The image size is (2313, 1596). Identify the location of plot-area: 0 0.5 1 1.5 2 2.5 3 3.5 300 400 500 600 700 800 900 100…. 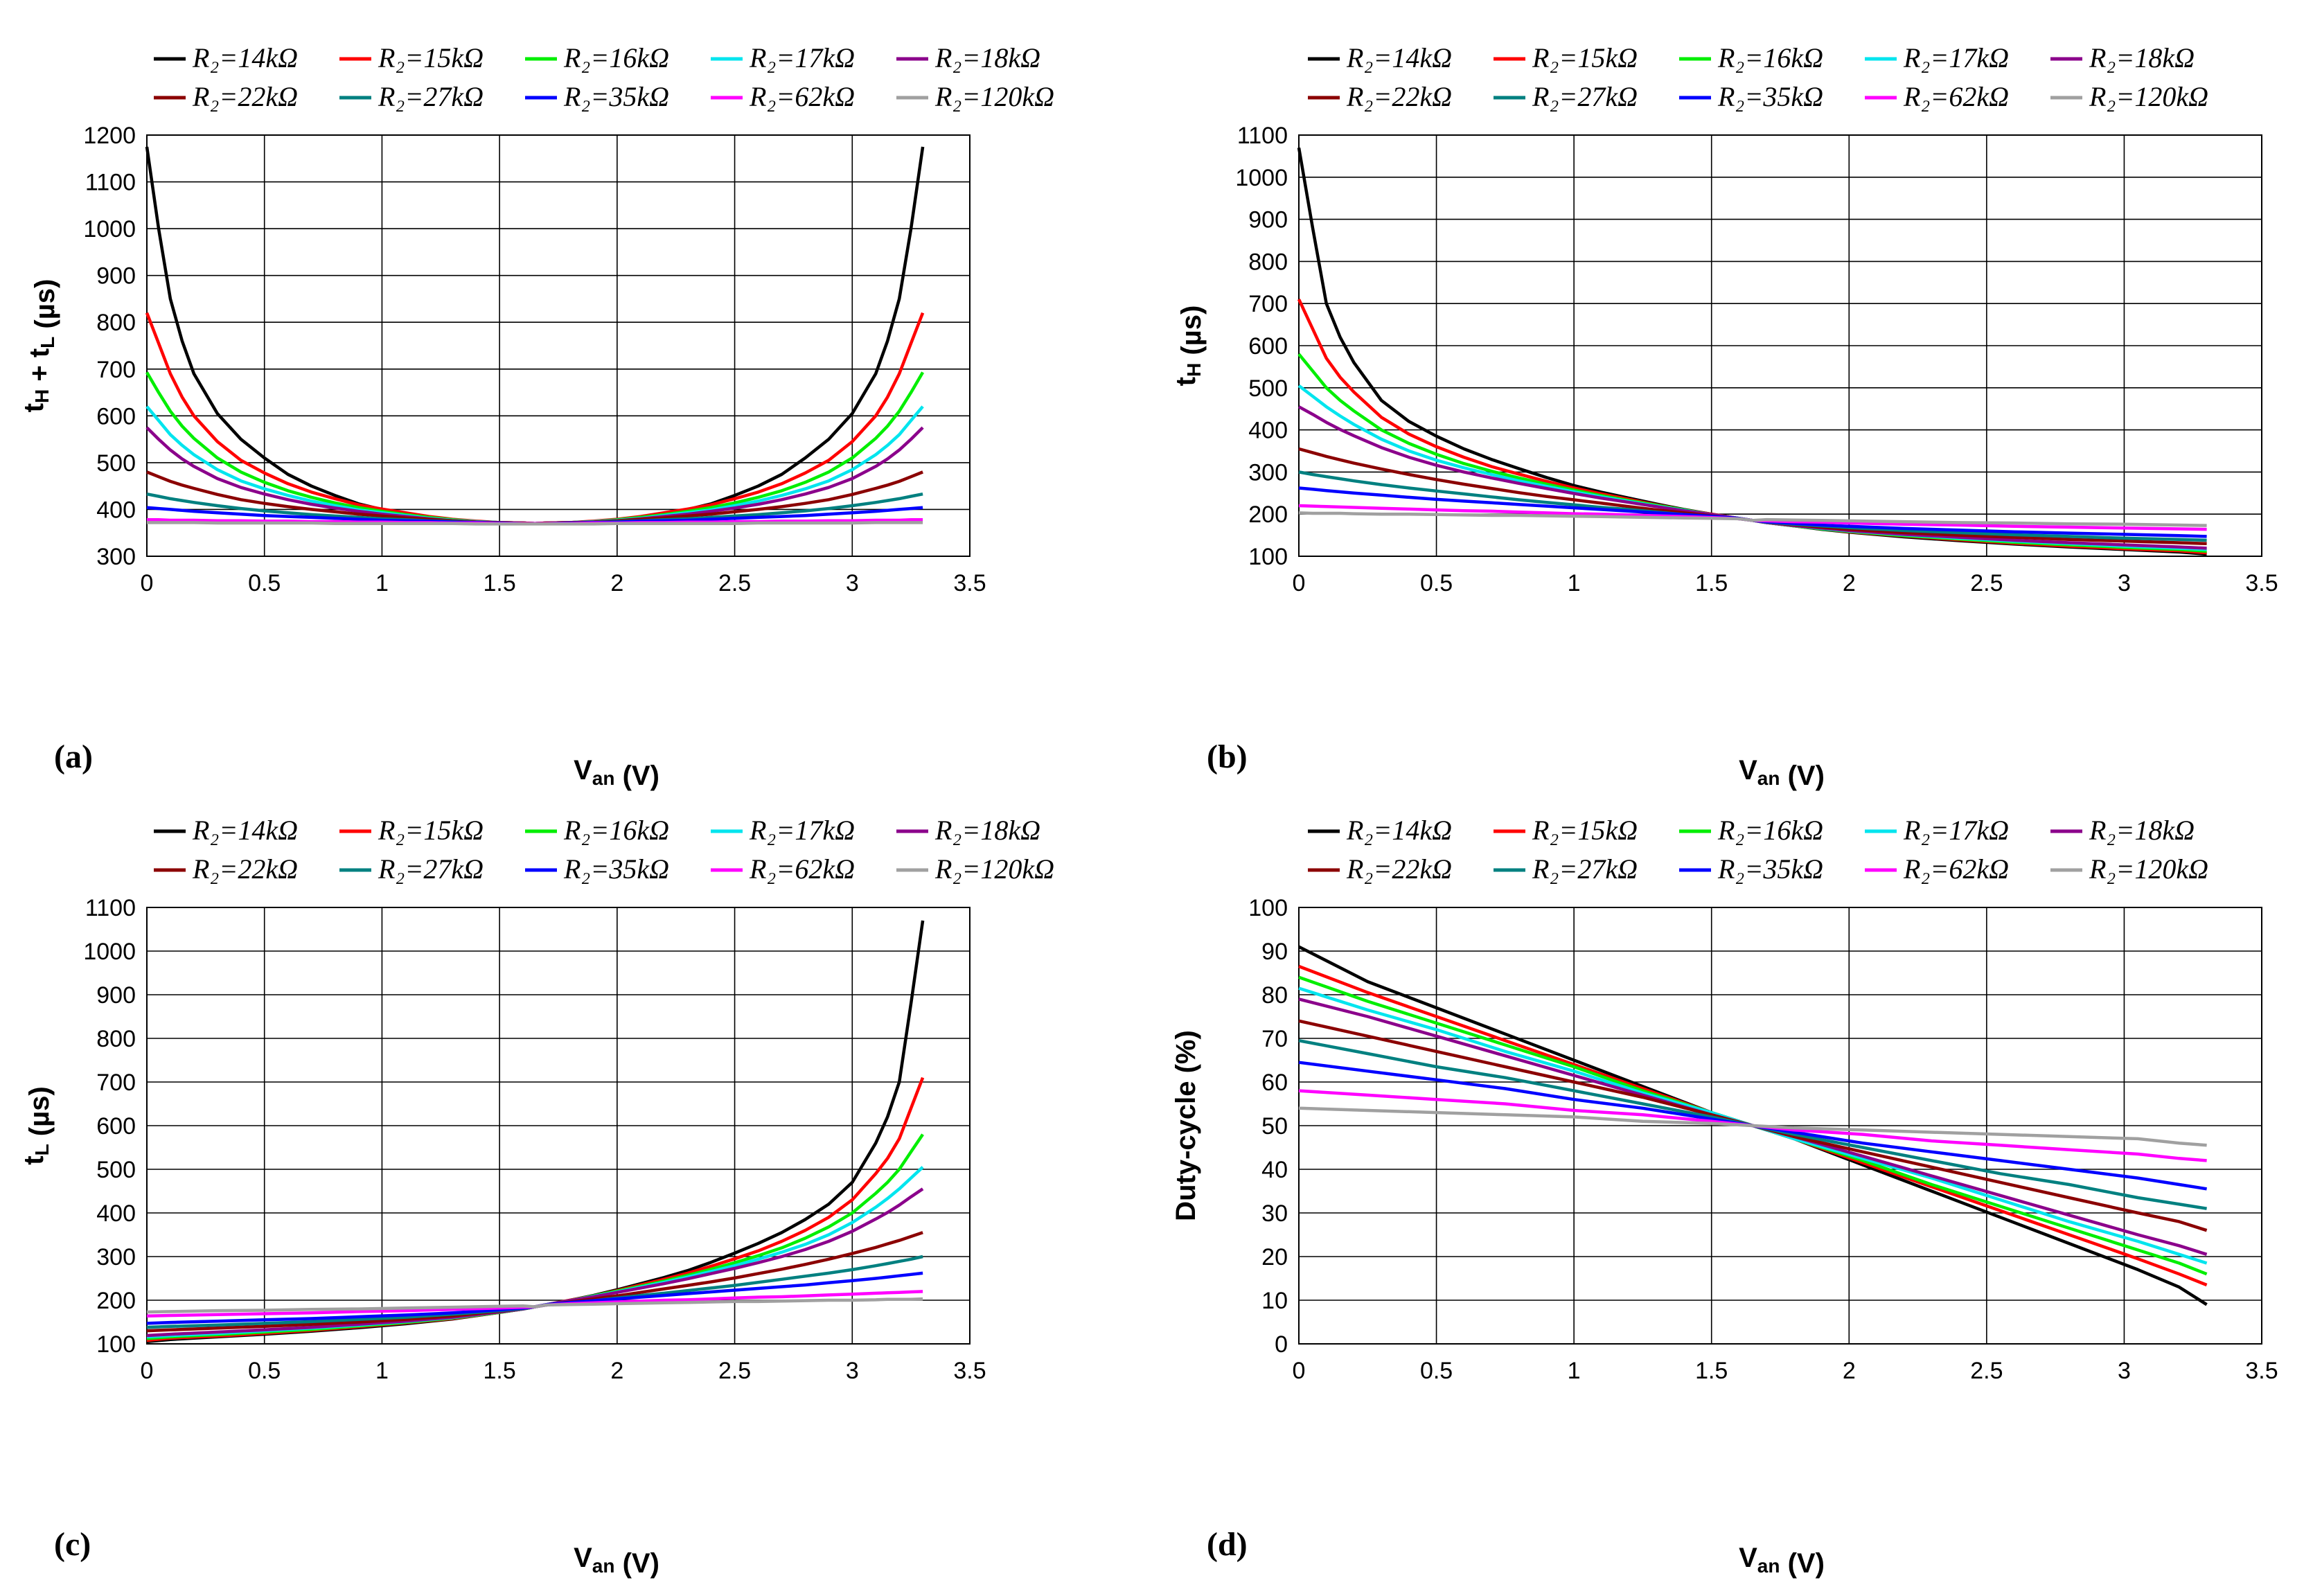
(534, 359).